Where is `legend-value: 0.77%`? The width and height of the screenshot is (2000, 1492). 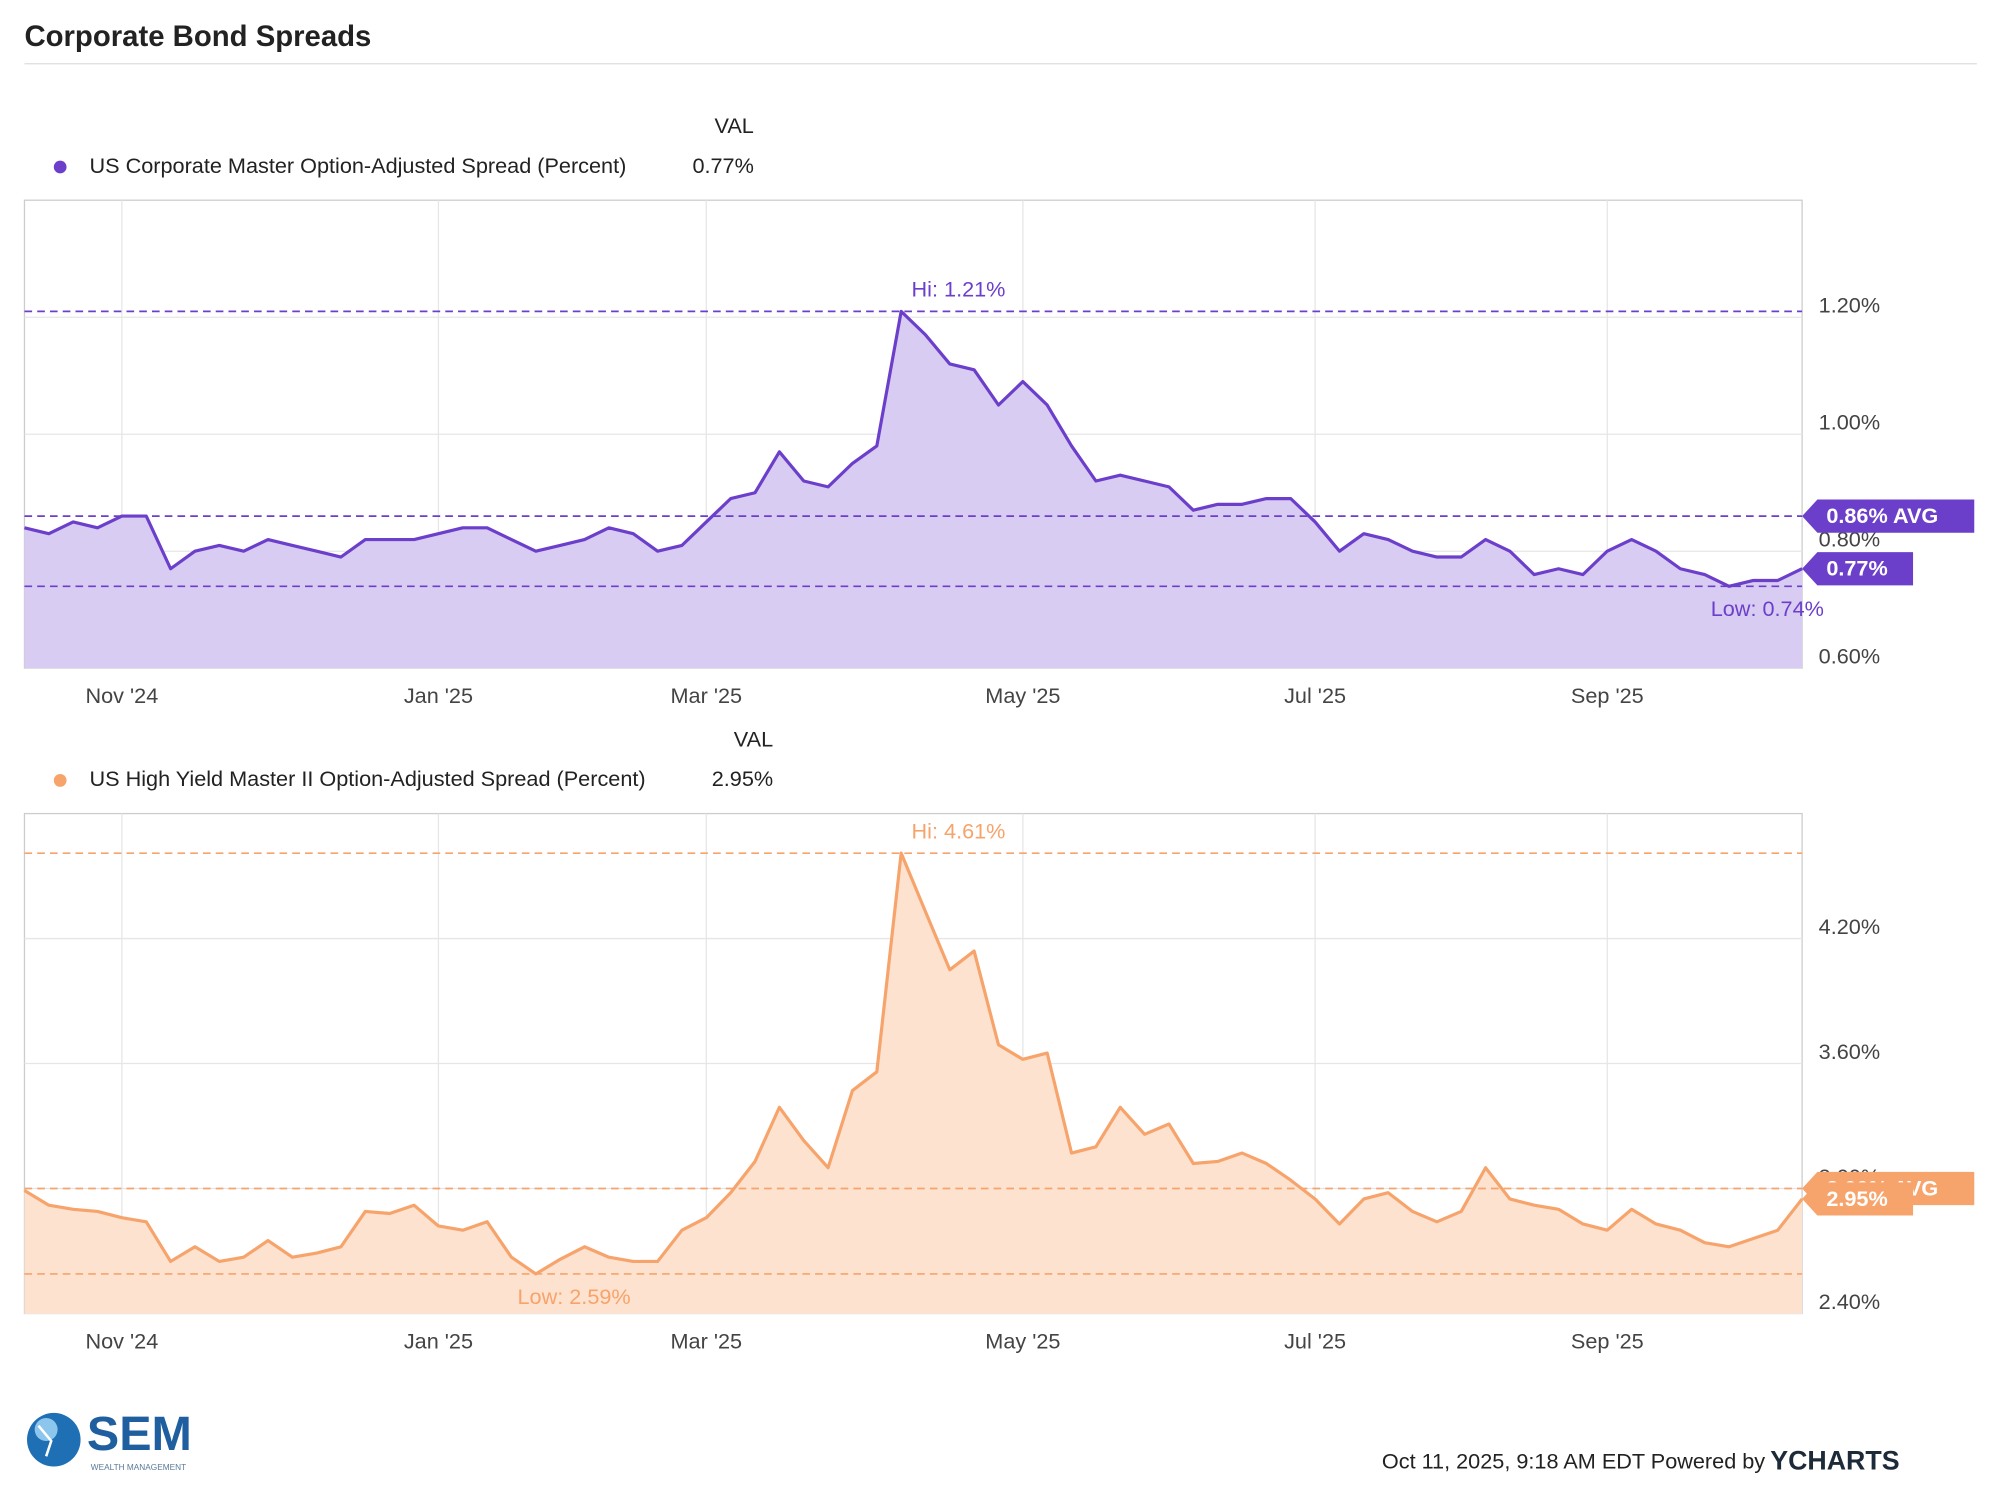
legend-value: 0.77% is located at coordinates (722, 165).